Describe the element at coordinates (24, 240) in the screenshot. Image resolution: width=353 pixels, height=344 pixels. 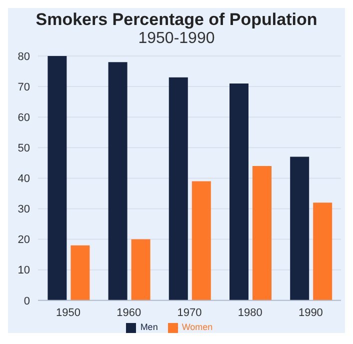
I see `y-tick-label: 20` at that location.